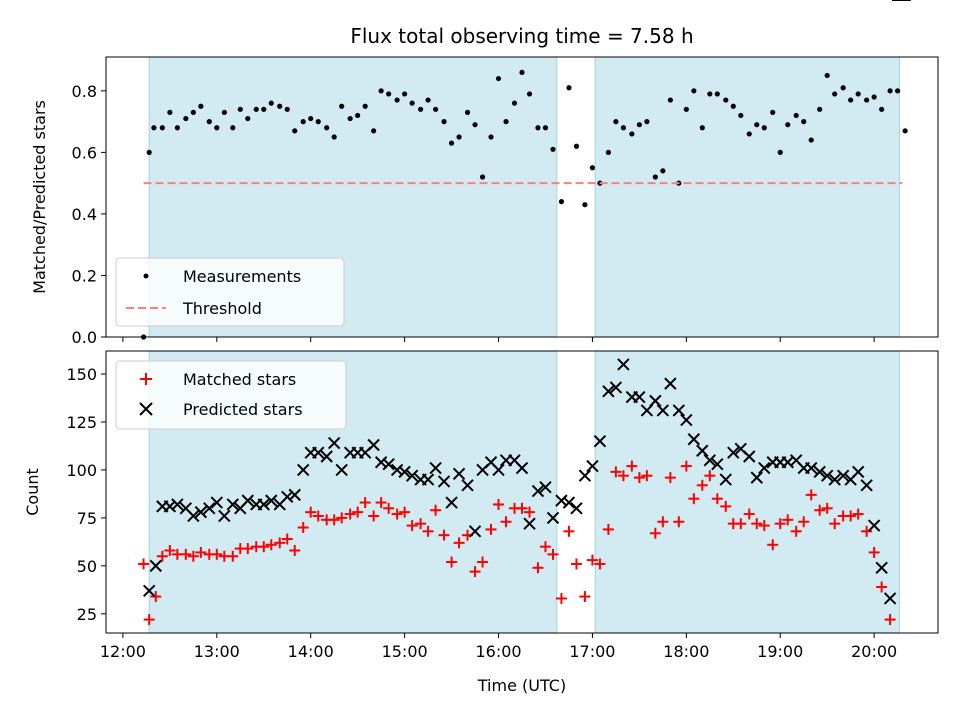 The image size is (960, 720). What do you see at coordinates (81, 422) in the screenshot?
I see `y-tick-label-bottom: 125` at bounding box center [81, 422].